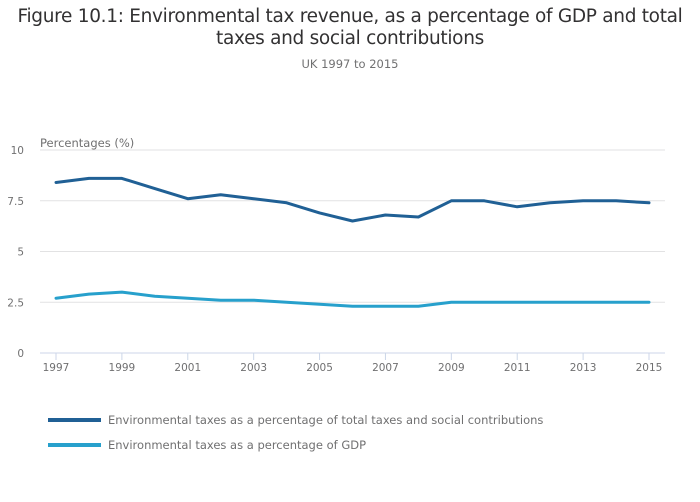 Image resolution: width=700 pixels, height=502 pixels. Describe the element at coordinates (74, 444) in the screenshot. I see `legend-swatch-gdp` at that location.